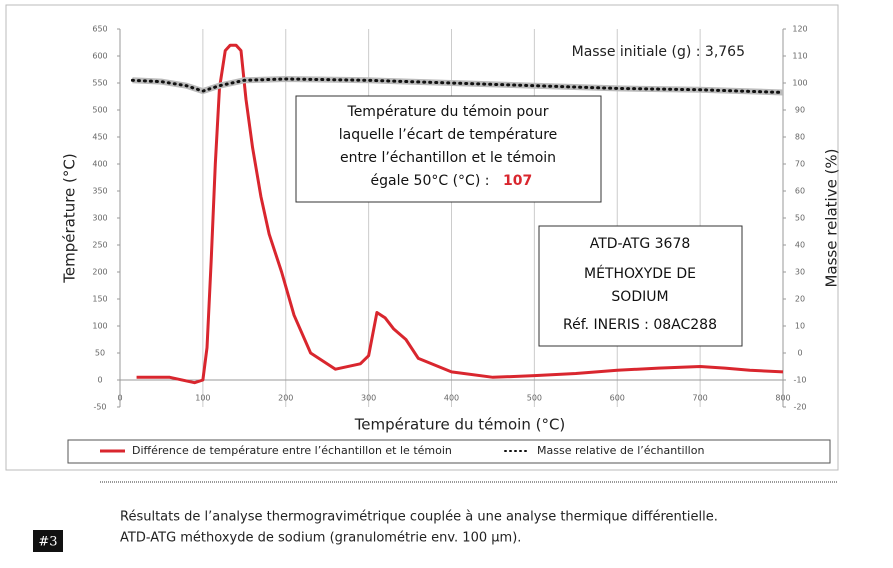 Image resolution: width=893 pixels, height=568 pixels. I want to click on y-tick-label: 450, so click(99, 137).